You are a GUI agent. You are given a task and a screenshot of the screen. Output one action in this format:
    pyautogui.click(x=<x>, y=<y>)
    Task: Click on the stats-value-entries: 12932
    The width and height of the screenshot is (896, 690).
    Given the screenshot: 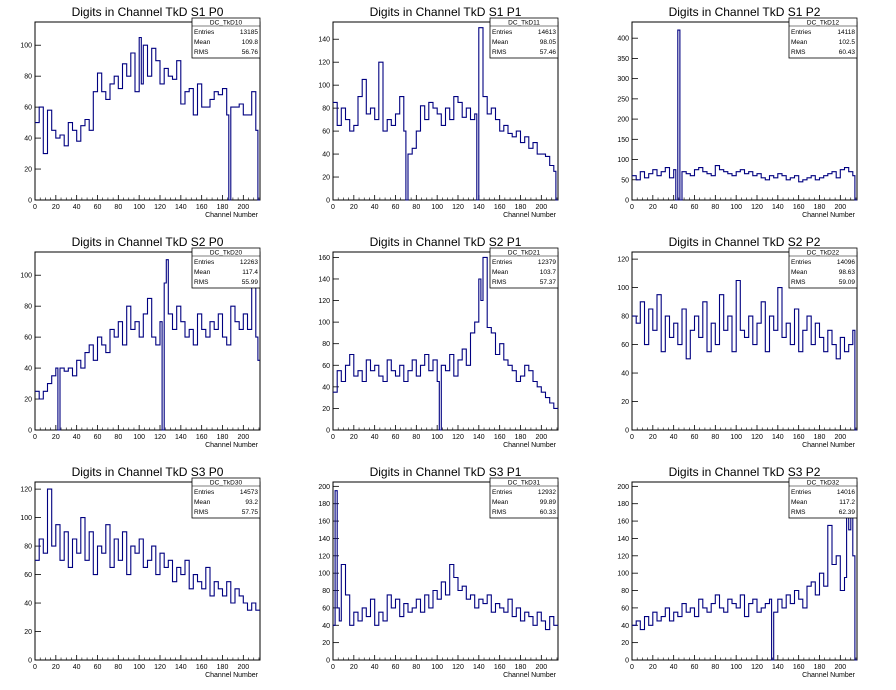 What is the action you would take?
    pyautogui.click(x=547, y=492)
    